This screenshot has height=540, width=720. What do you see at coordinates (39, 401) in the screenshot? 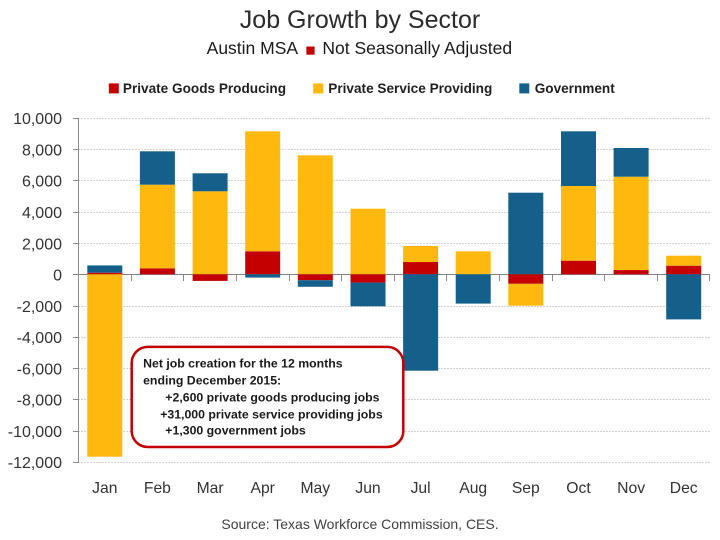
I see `svg-text: -8,000` at bounding box center [39, 401].